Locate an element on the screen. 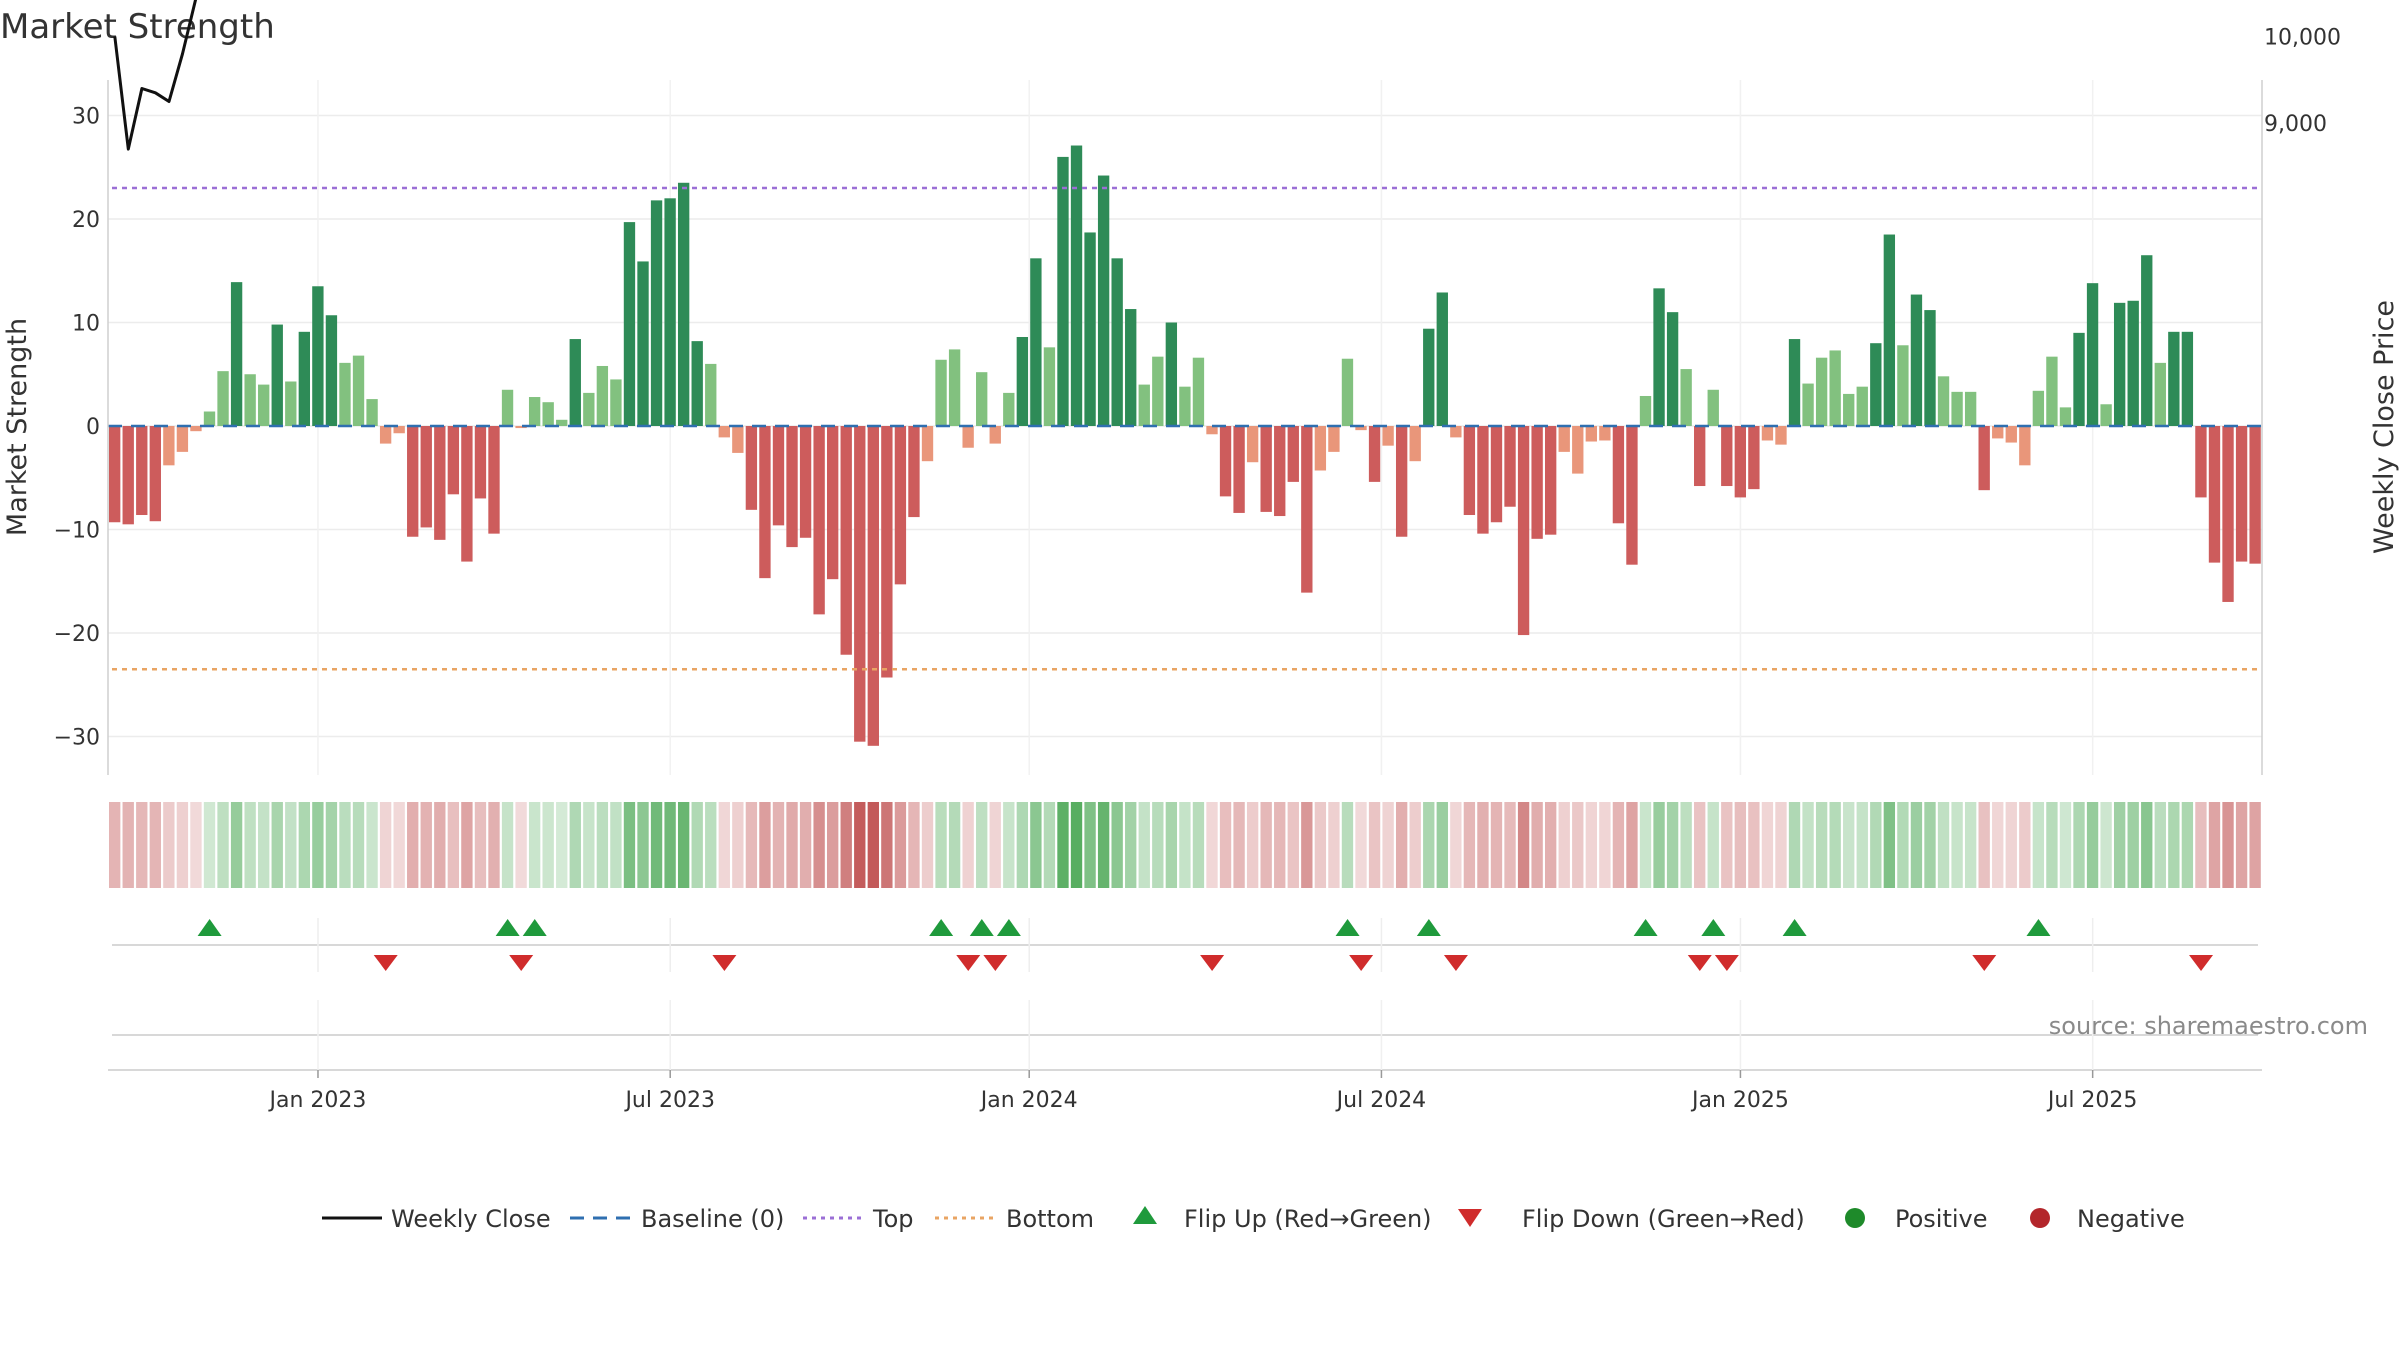 The width and height of the screenshot is (2400, 1350). date-tick-label: Jul 2024 is located at coordinates (1381, 1100).